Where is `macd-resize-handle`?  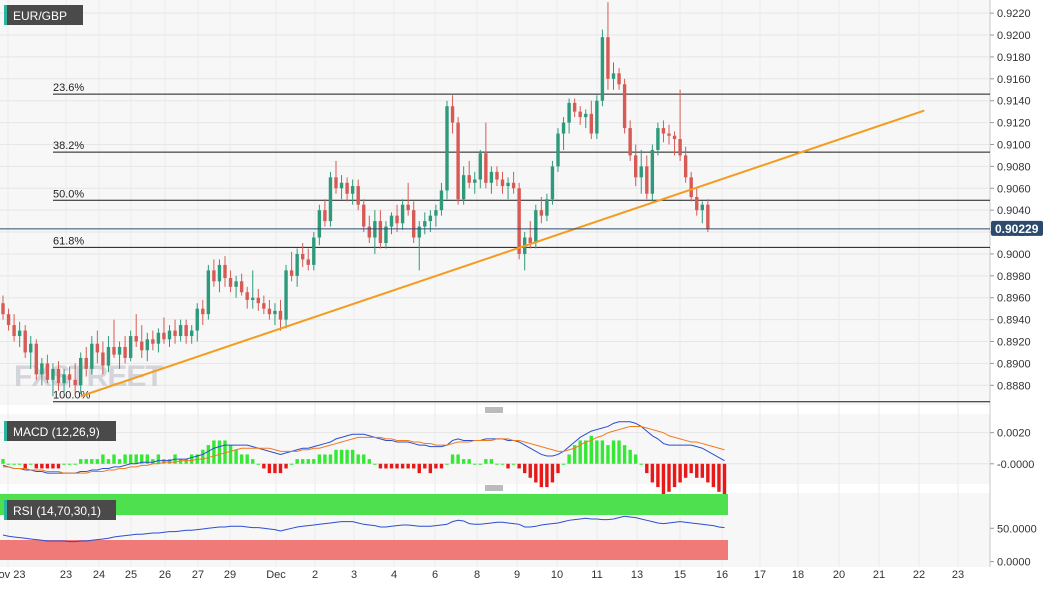
macd-resize-handle is located at coordinates (494, 410).